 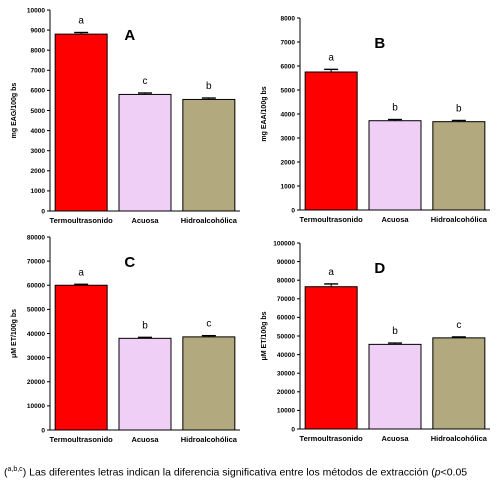 What do you see at coordinates (14, 111) in the screenshot?
I see `y-axis-title: mg EAG/100g bs` at bounding box center [14, 111].